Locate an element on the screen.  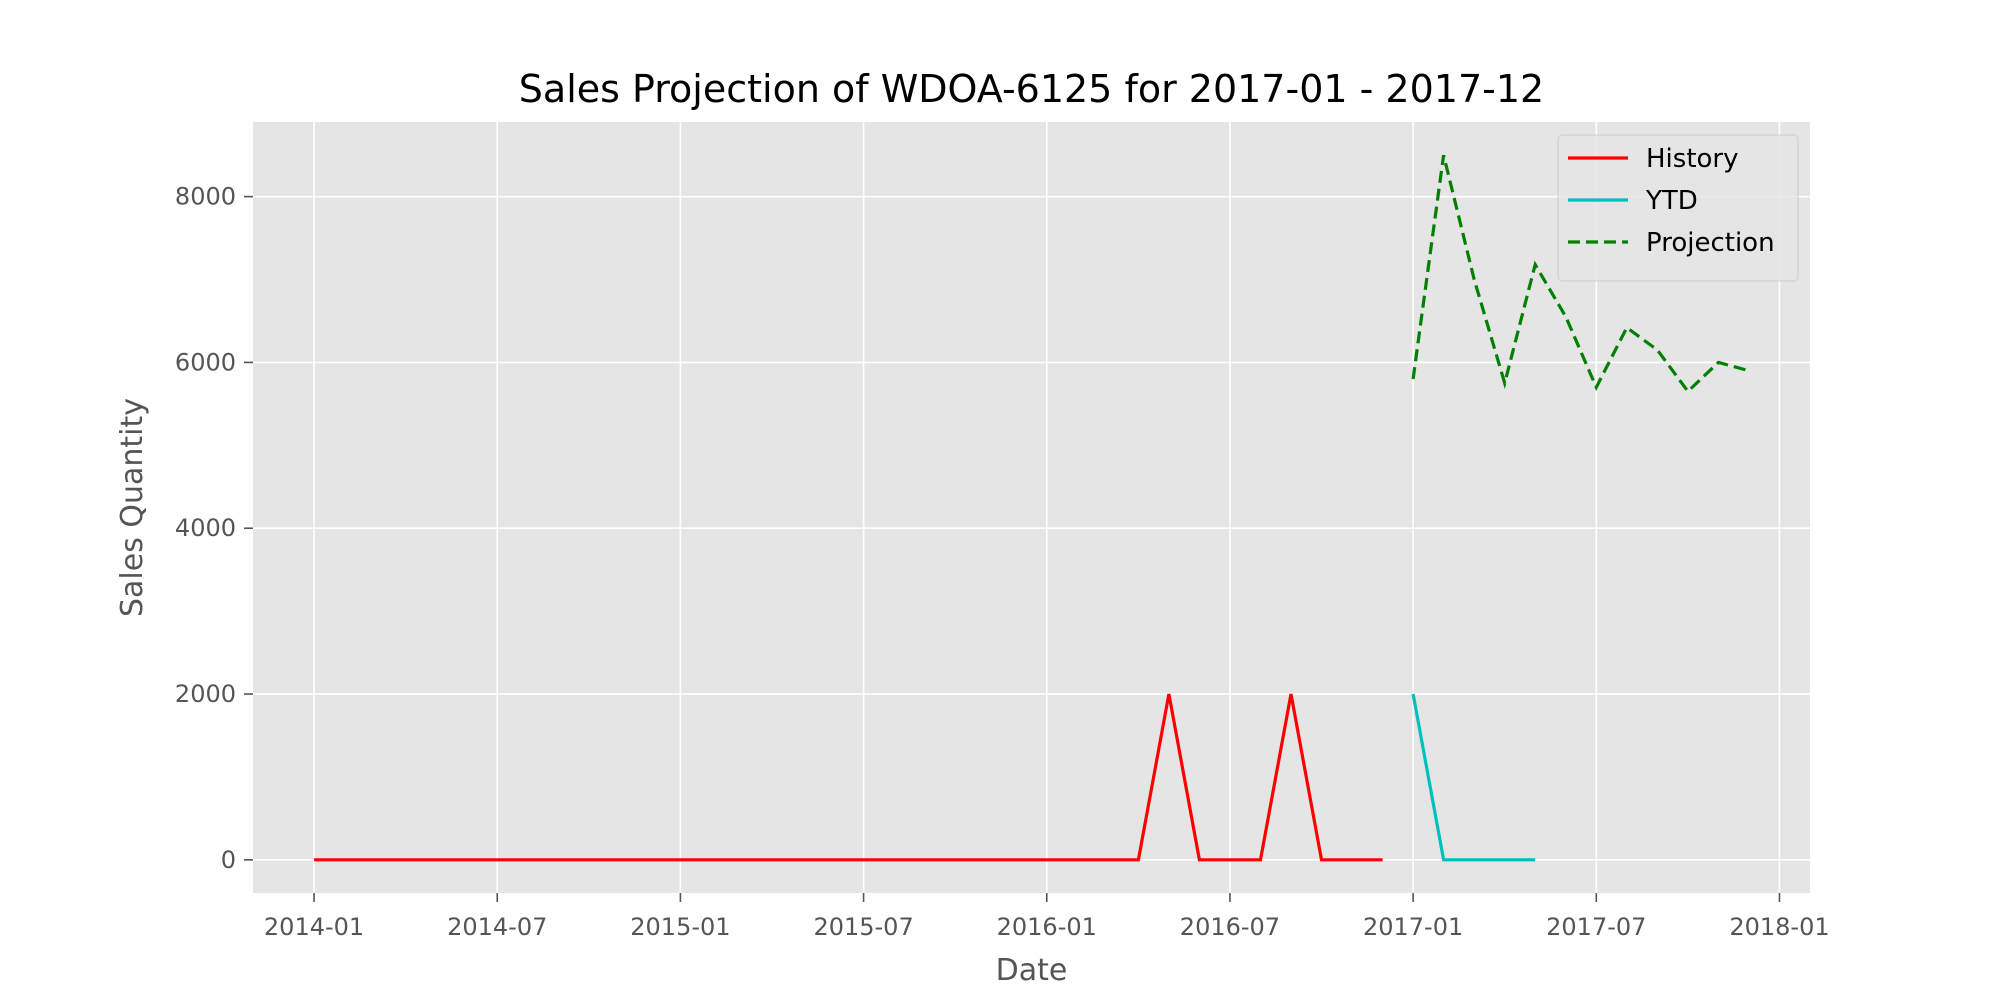
legend-label: History is located at coordinates (1692, 159).